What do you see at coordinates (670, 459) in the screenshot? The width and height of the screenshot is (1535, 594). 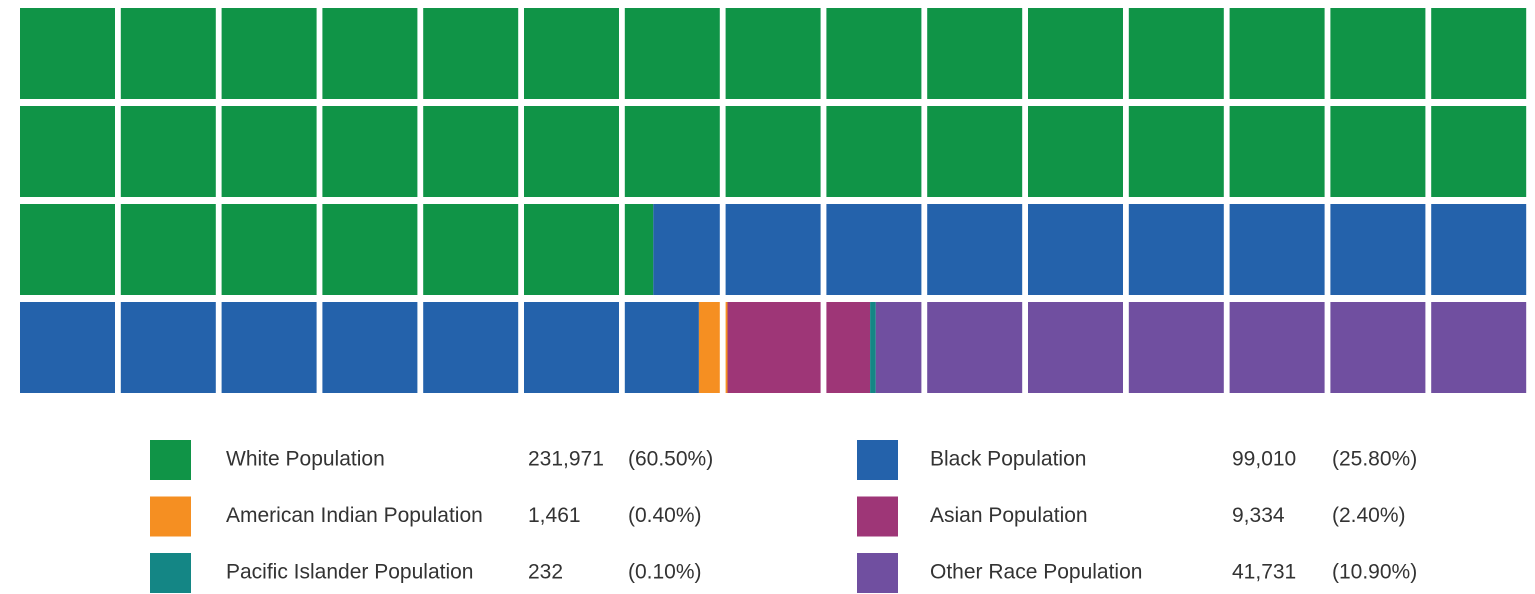 I see `legend-percent: (60.50%)` at bounding box center [670, 459].